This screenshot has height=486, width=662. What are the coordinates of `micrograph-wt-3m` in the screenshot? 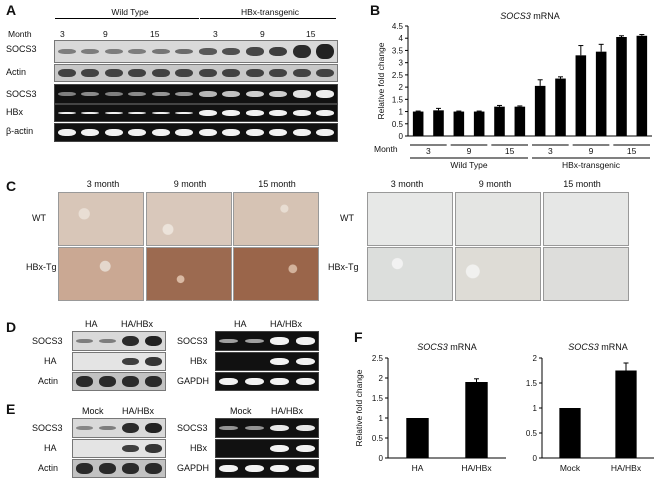 It's located at (101, 219).